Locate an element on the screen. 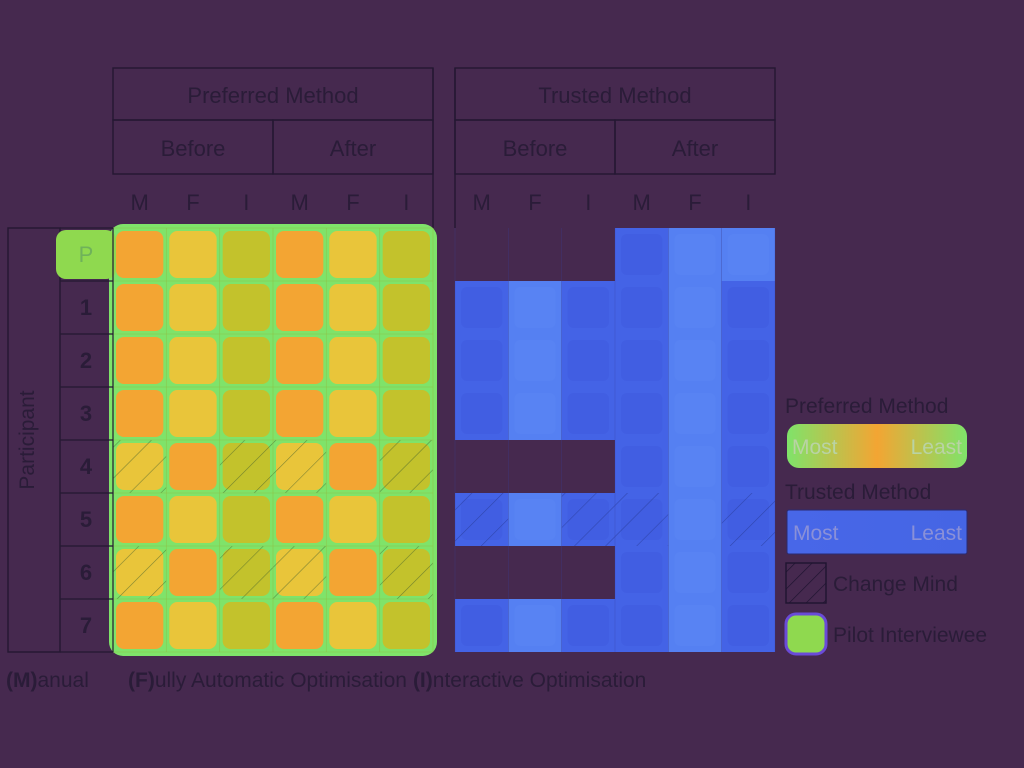 The height and width of the screenshot is (768, 1024). footnote-manual-key: (M) is located at coordinates (21, 680).